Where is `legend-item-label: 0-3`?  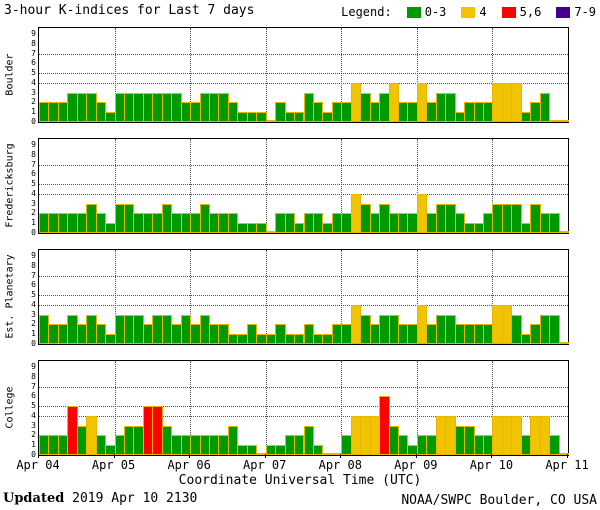
legend-item-label: 0-3 is located at coordinates (435, 12).